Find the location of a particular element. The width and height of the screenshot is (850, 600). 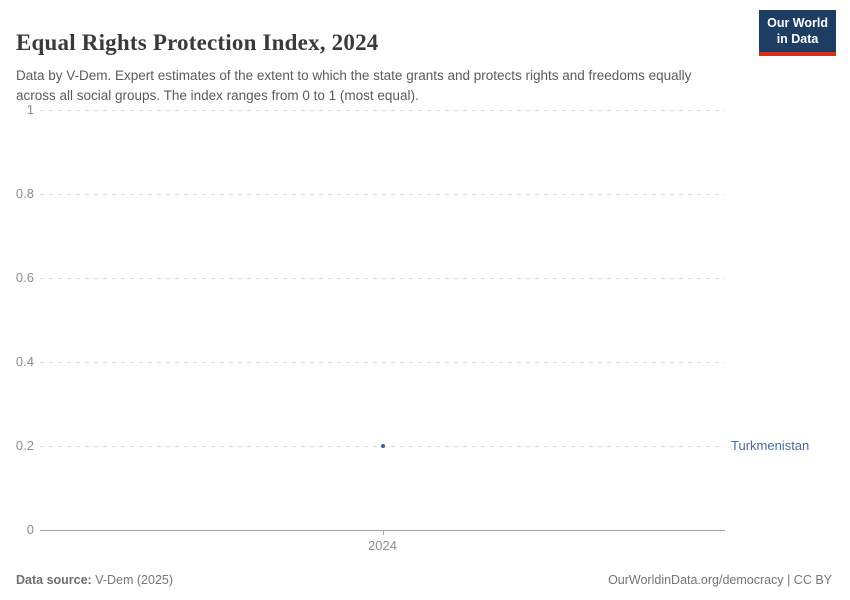

y-axis-tick-label: 0.6 is located at coordinates (24, 277).